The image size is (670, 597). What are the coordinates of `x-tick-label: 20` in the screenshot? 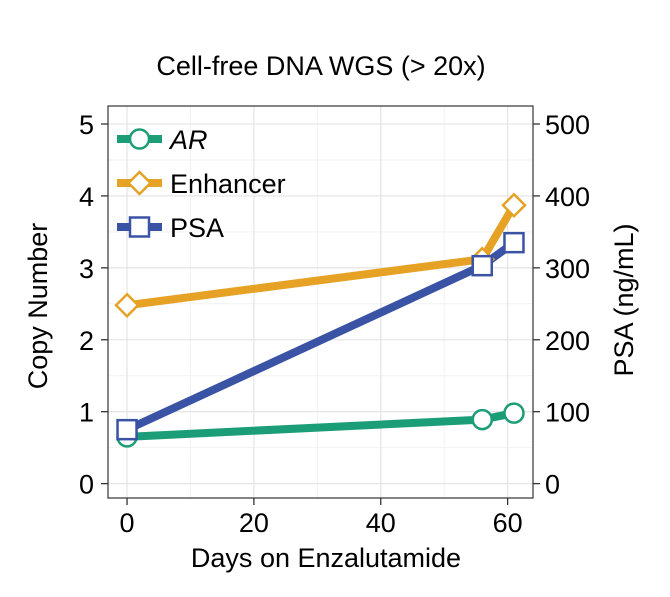 It's located at (254, 523).